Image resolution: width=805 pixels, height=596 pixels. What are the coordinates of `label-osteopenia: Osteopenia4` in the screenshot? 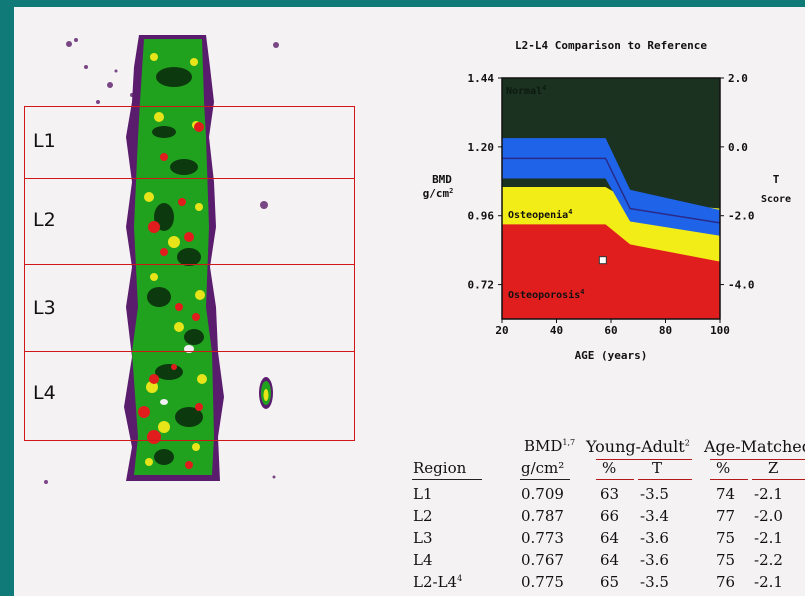 It's located at (540, 214).